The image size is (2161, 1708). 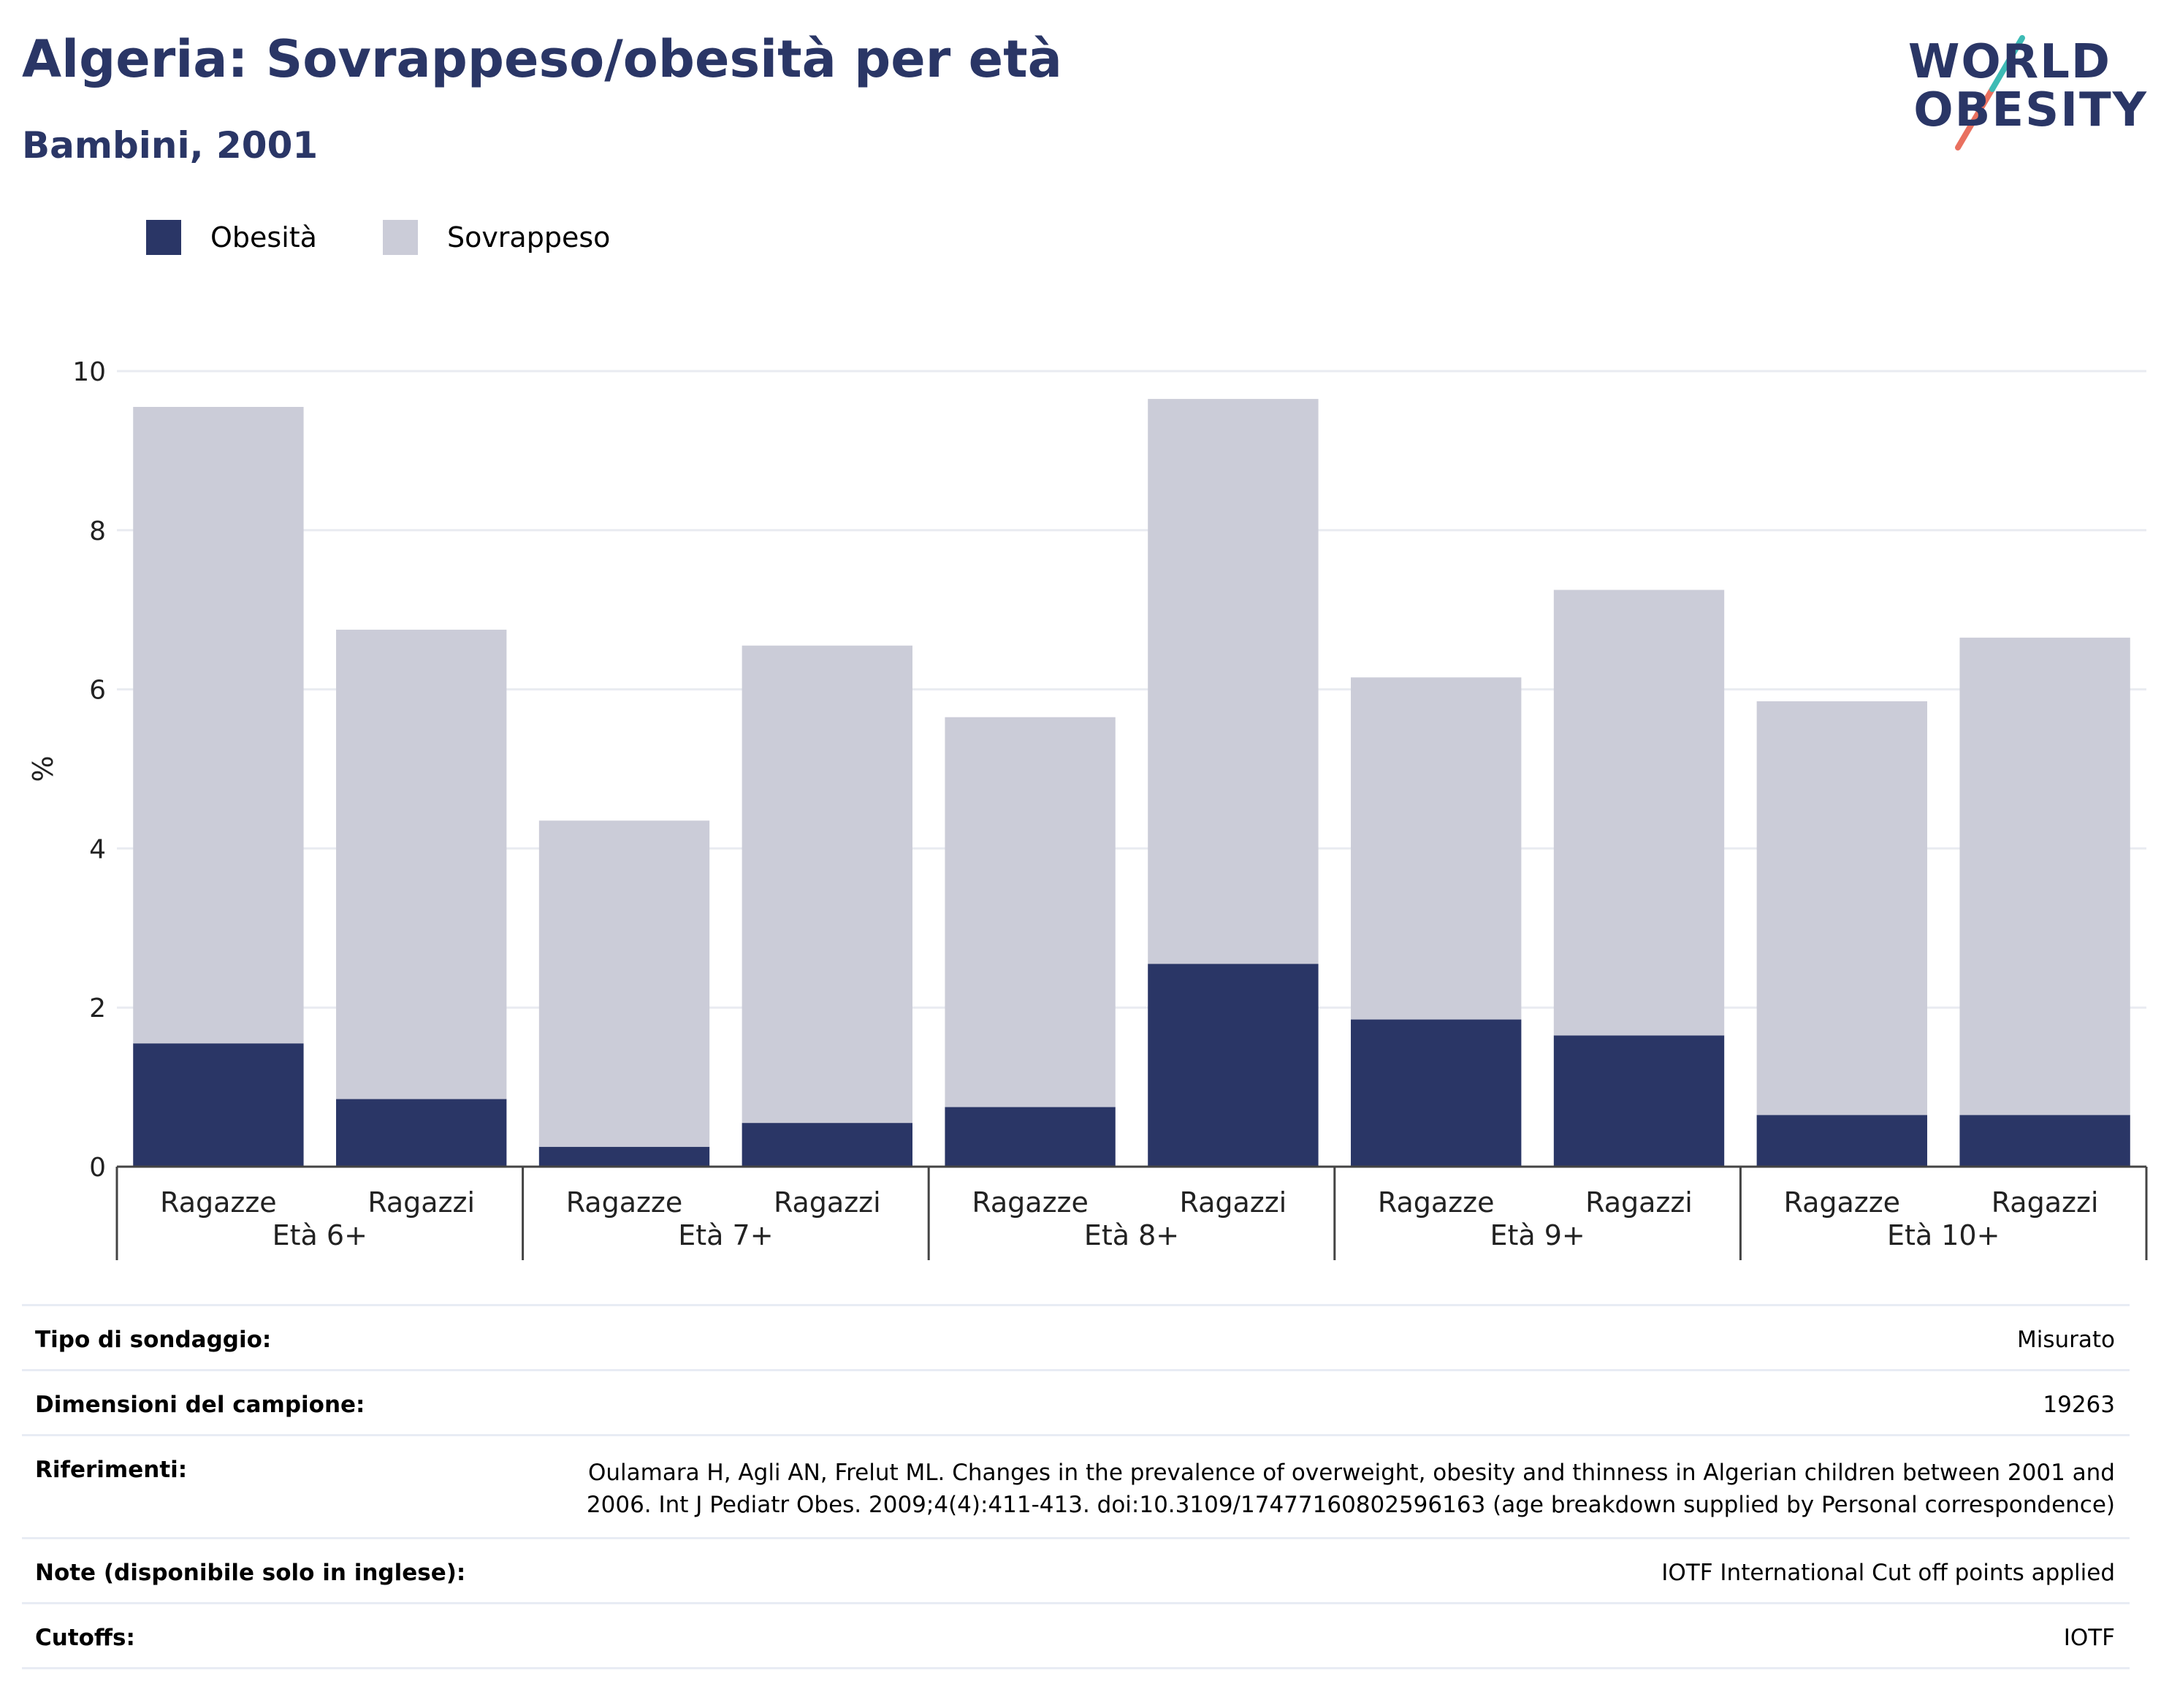 I want to click on legend-label-obesity: Obesità, so click(x=263, y=237).